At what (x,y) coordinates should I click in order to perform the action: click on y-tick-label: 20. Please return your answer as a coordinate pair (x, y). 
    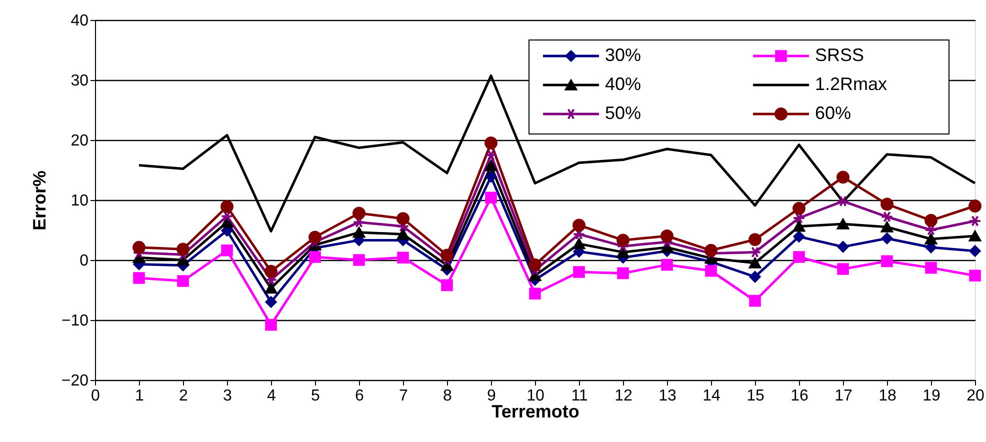
    Looking at the image, I should click on (79, 141).